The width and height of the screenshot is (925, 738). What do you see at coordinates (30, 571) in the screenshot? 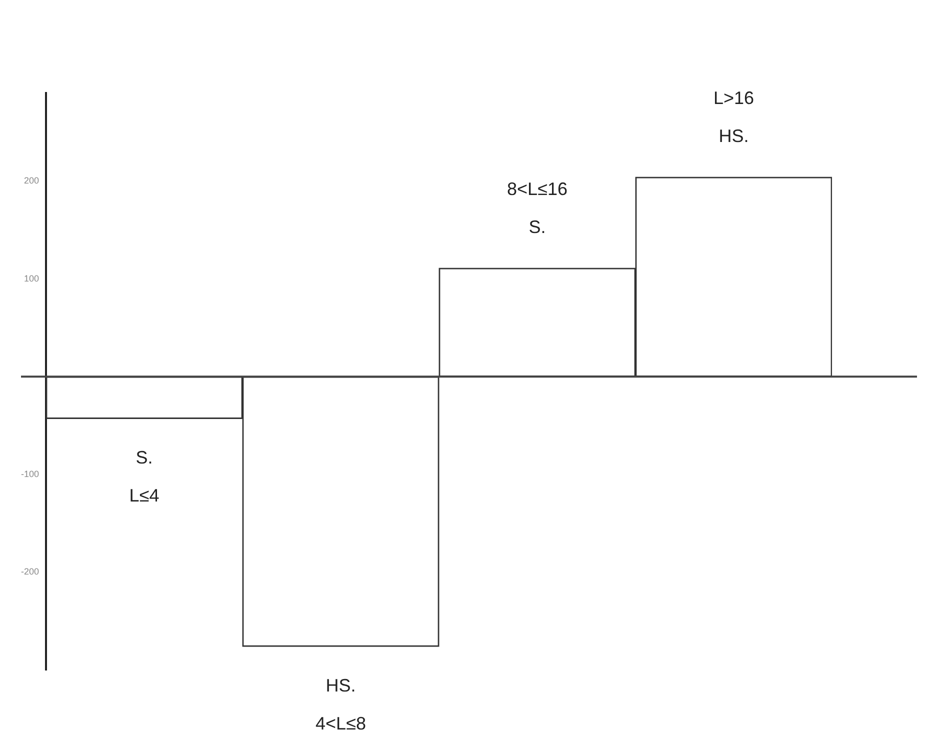
I see `y-tick-label: -200` at bounding box center [30, 571].